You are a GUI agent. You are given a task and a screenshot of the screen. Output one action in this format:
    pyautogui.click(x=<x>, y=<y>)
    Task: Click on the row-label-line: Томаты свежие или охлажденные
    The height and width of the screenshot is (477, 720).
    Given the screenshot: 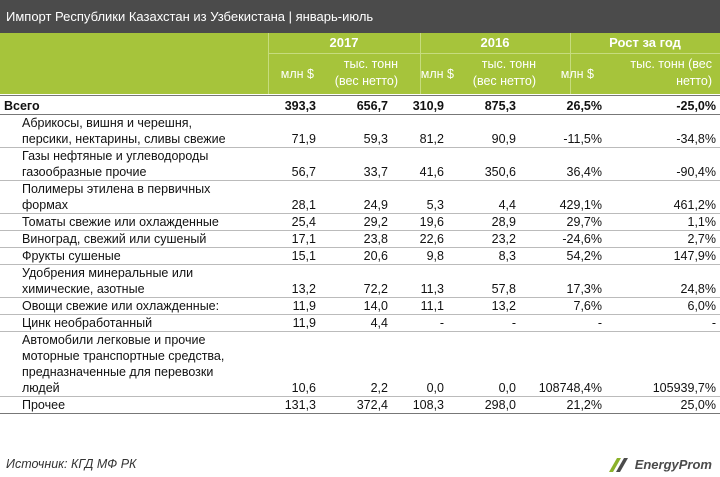 What is the action you would take?
    pyautogui.click(x=120, y=222)
    